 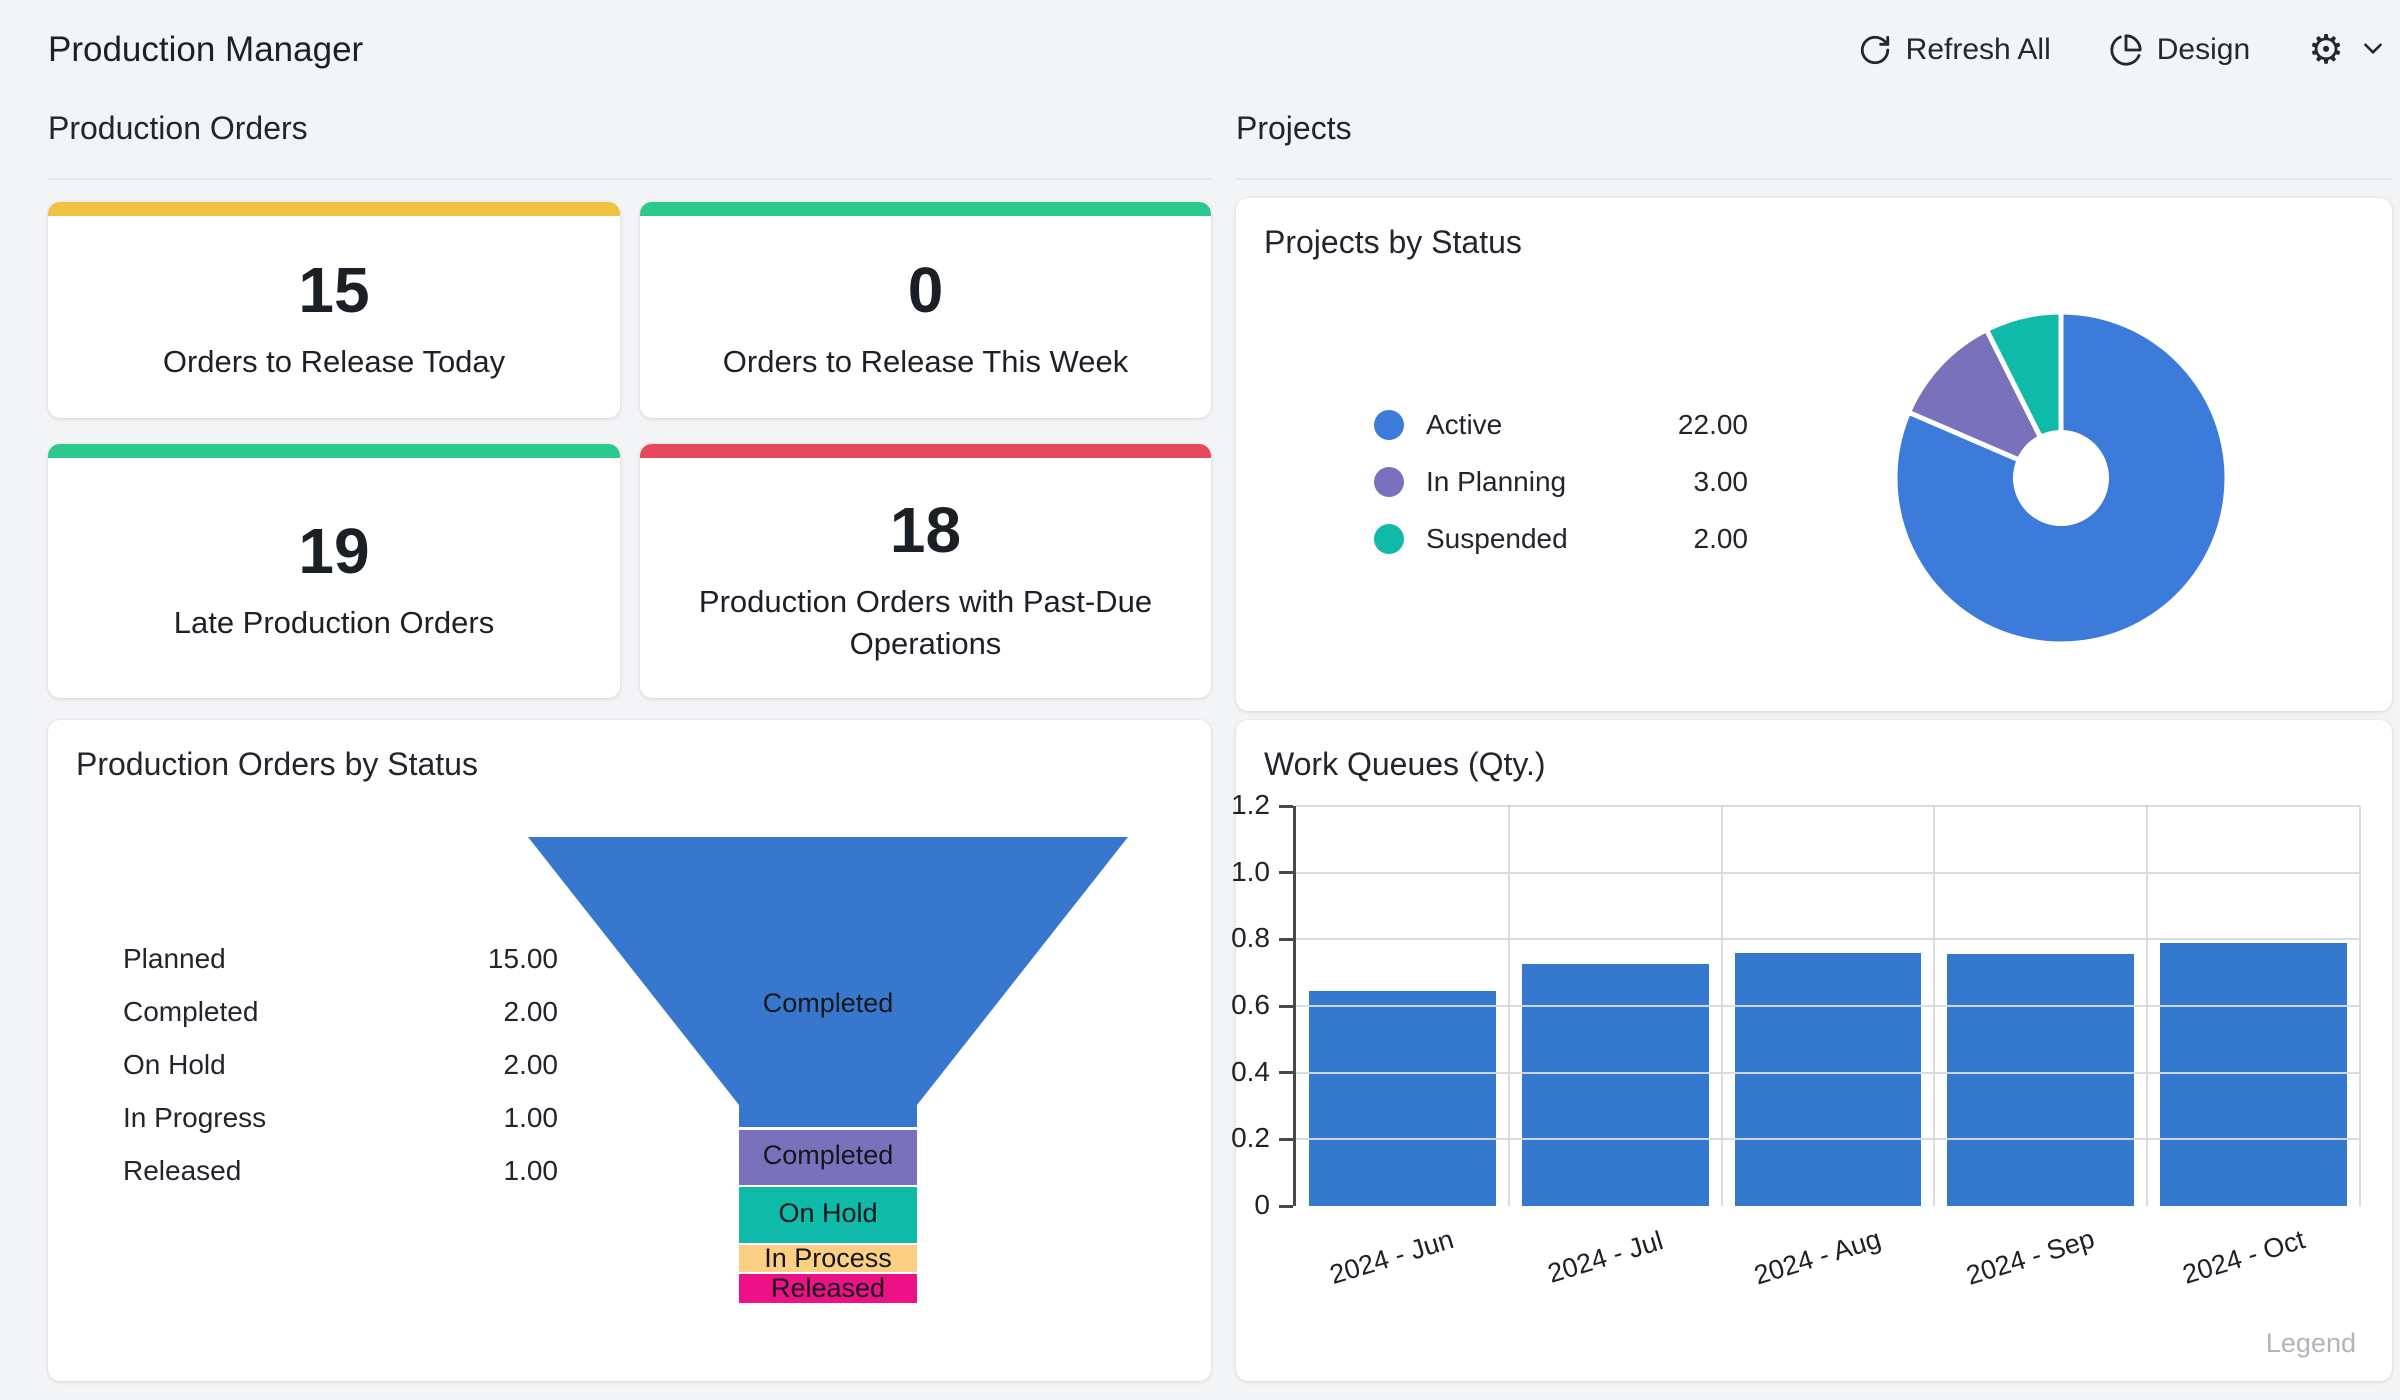 I want to click on legend-row: Suspended 2.00, so click(x=1561, y=538).